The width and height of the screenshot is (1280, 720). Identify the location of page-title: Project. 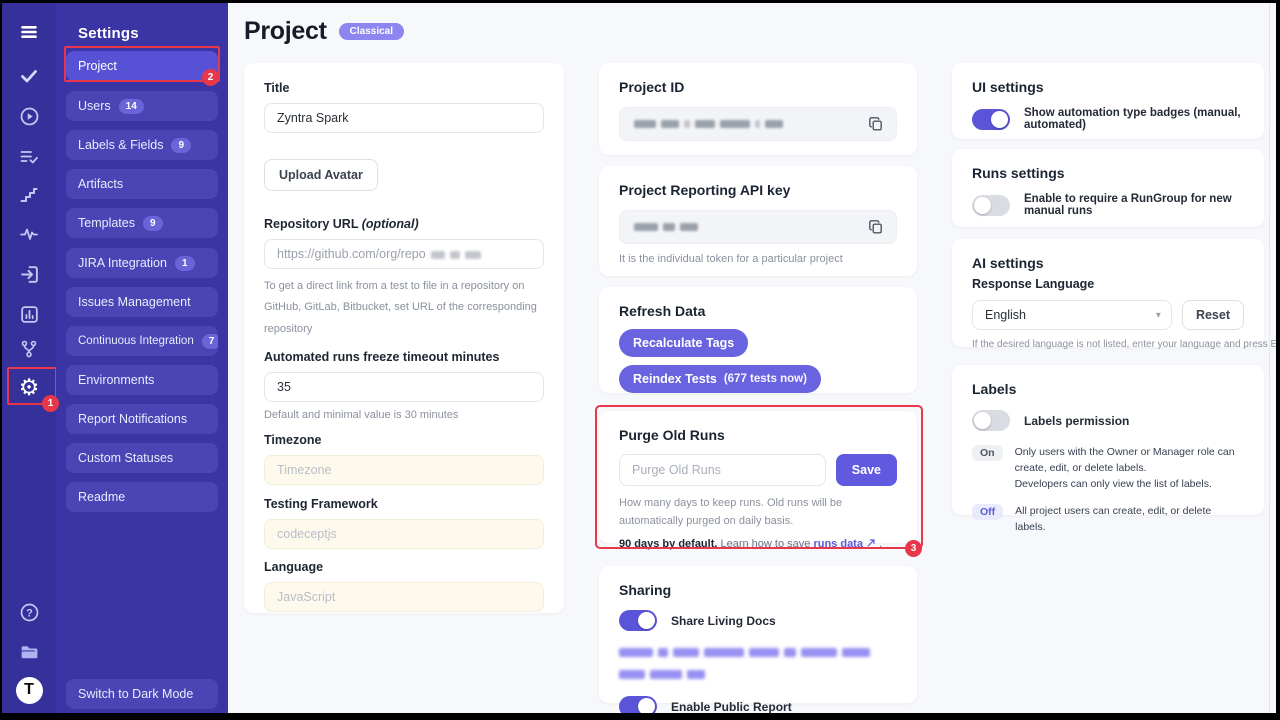
(285, 31).